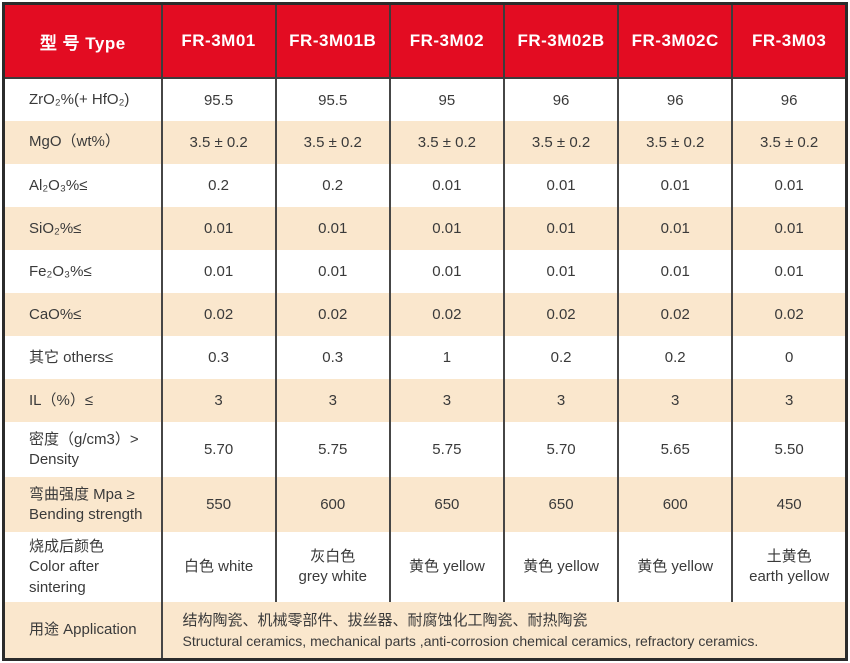 This screenshot has height=663, width=850. I want to click on row-label: 密度（g/cm3）> Density, so click(84, 449).